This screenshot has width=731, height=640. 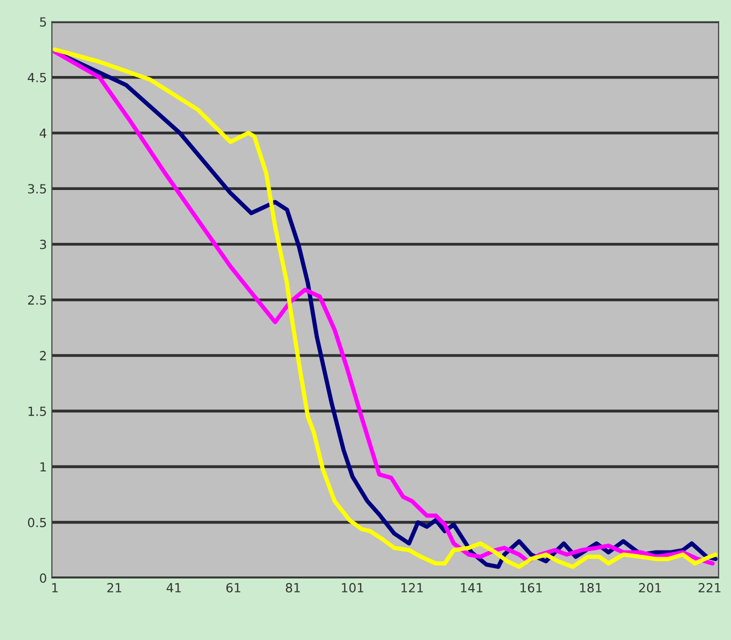 What do you see at coordinates (43, 22) in the screenshot?
I see `y-tick-label: 5` at bounding box center [43, 22].